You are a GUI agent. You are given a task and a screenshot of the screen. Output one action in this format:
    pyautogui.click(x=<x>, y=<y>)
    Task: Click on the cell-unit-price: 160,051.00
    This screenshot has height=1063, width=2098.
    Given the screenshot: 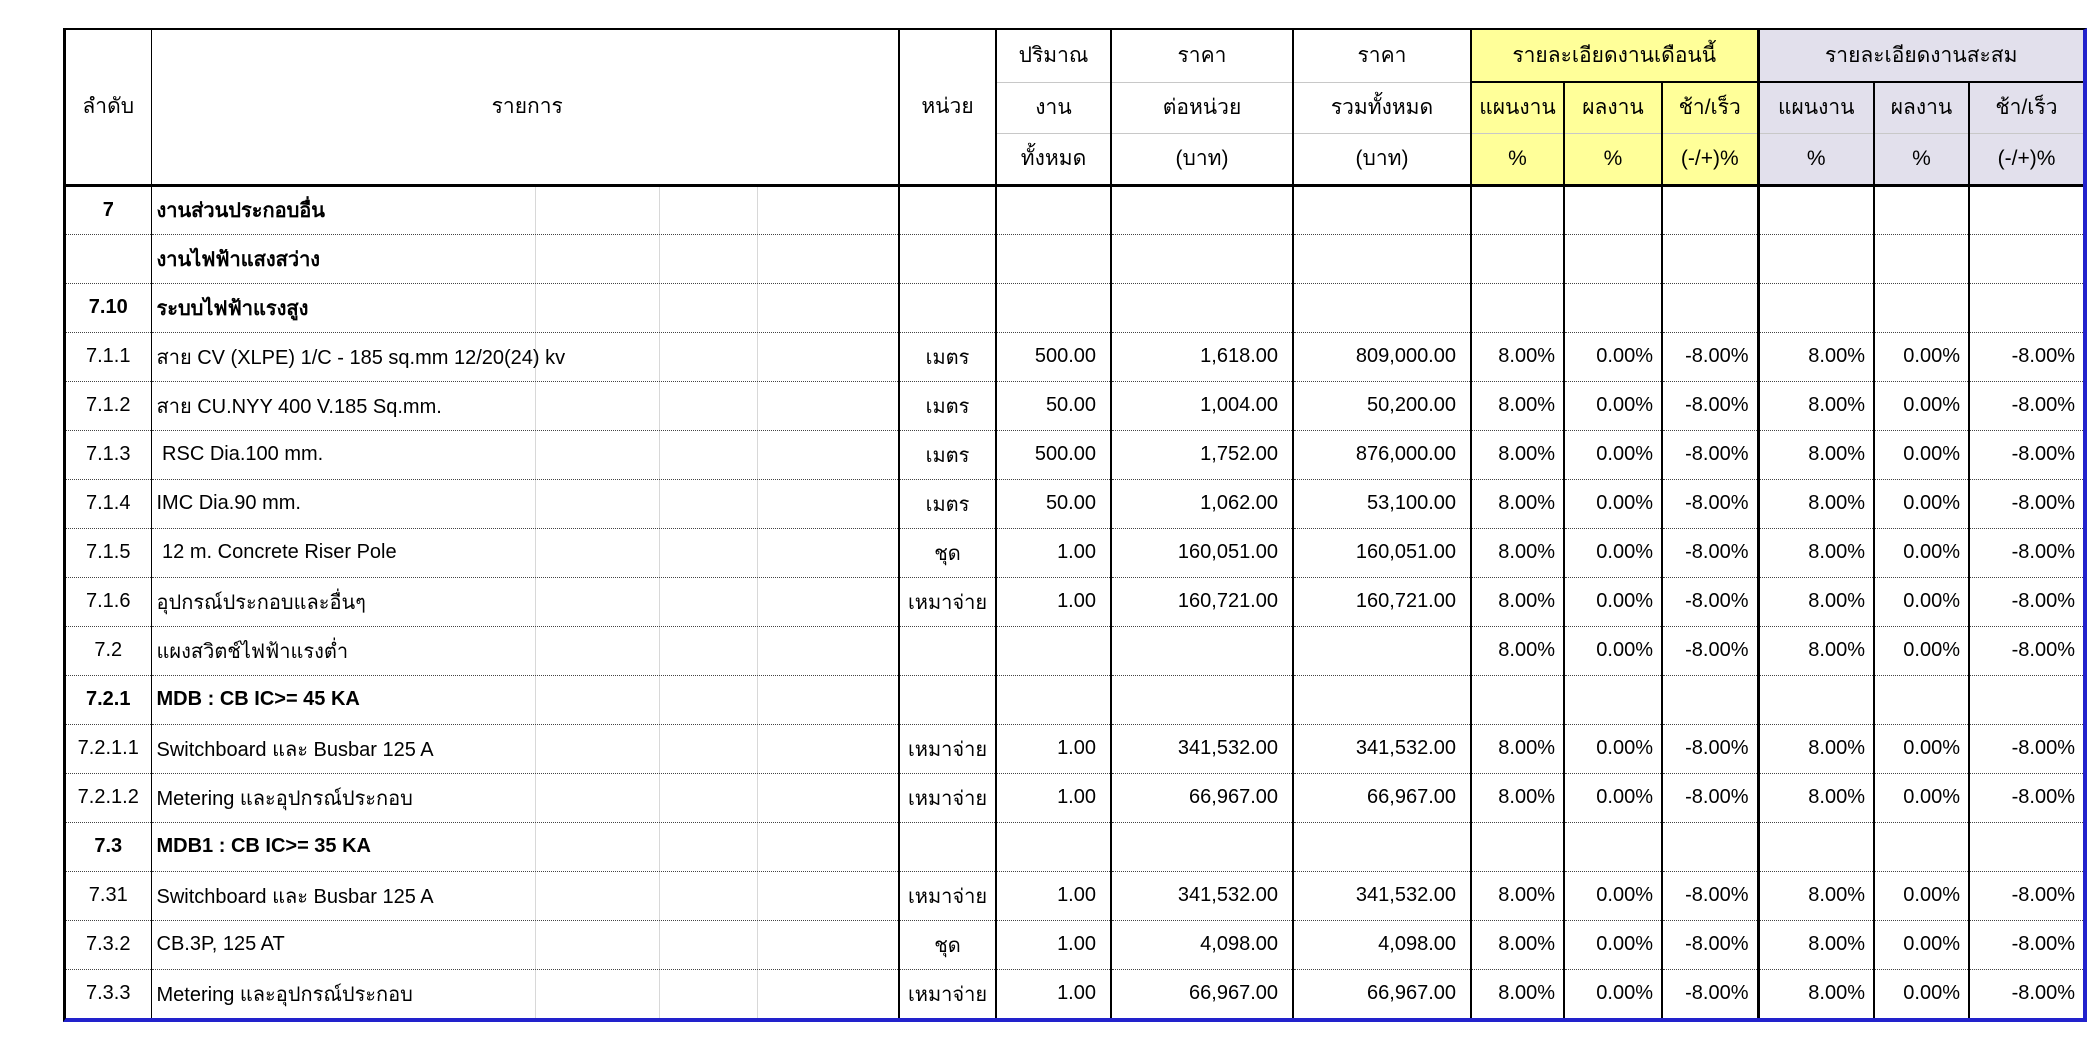 What is the action you would take?
    pyautogui.click(x=1201, y=552)
    